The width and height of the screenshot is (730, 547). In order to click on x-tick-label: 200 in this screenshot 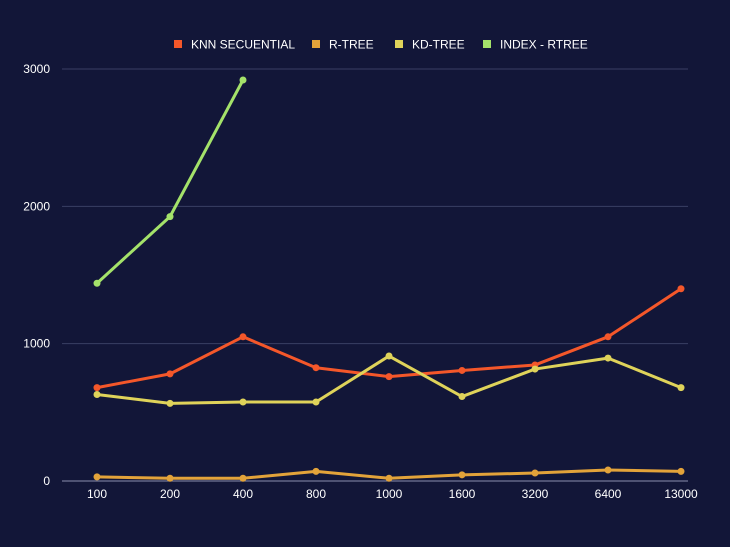, I will do `click(170, 494)`.